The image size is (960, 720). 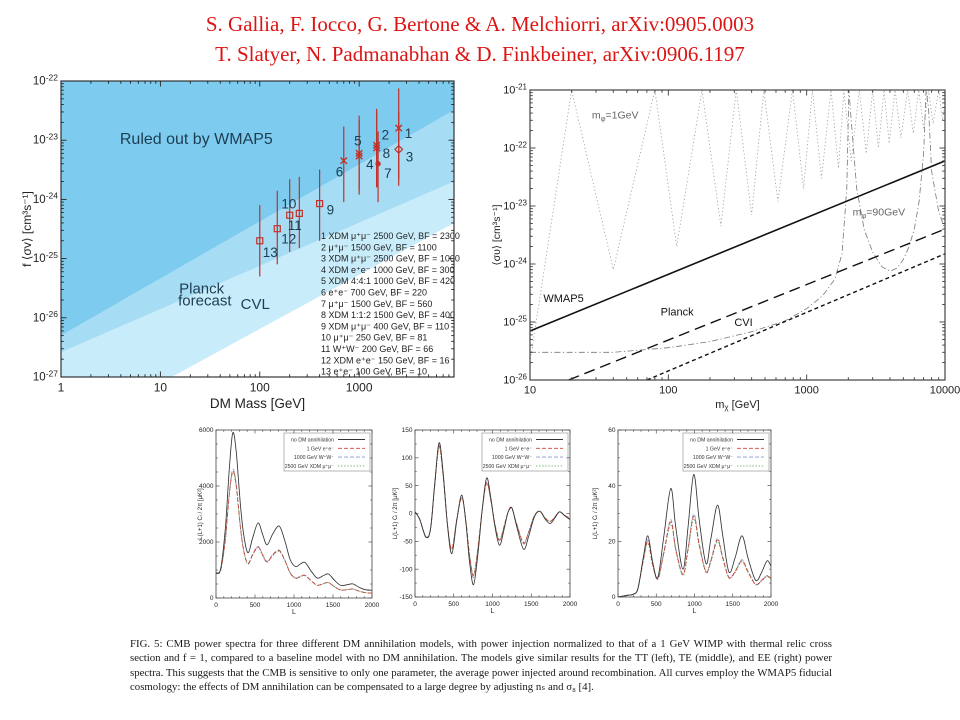 I want to click on svg-text: 8, so click(x=387, y=153).